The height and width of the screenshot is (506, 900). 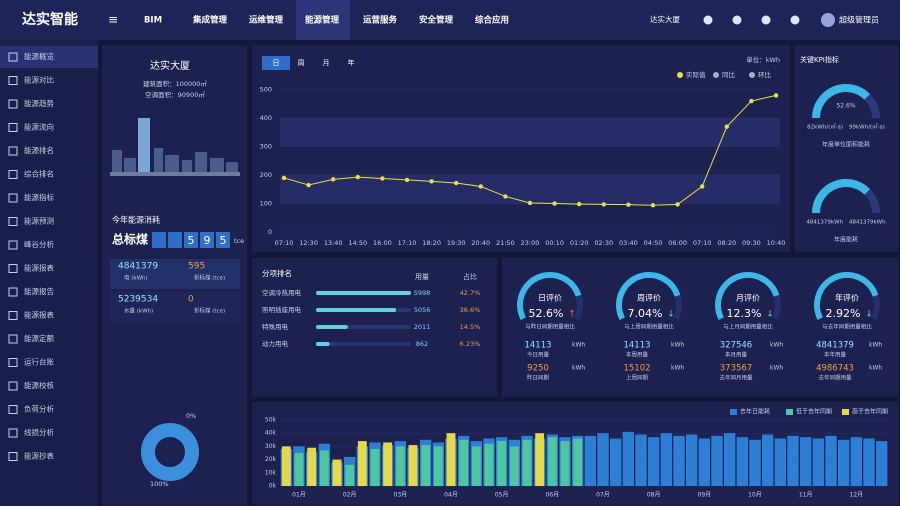 I want to click on x-tick-label: 05月, so click(x=502, y=495).